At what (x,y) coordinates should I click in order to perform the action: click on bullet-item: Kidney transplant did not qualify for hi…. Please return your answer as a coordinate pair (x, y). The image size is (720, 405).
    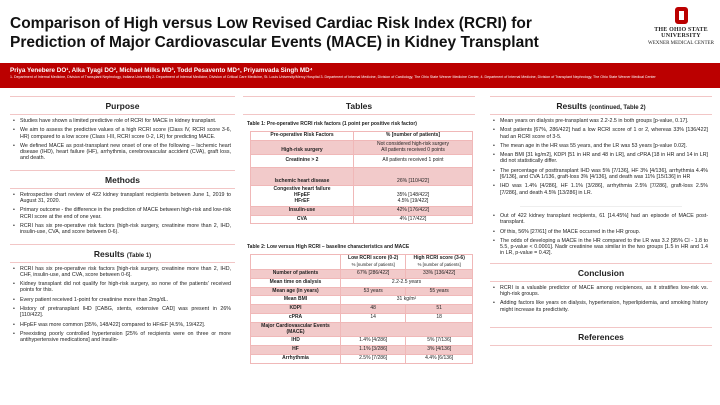
    Looking at the image, I should click on (122, 287).